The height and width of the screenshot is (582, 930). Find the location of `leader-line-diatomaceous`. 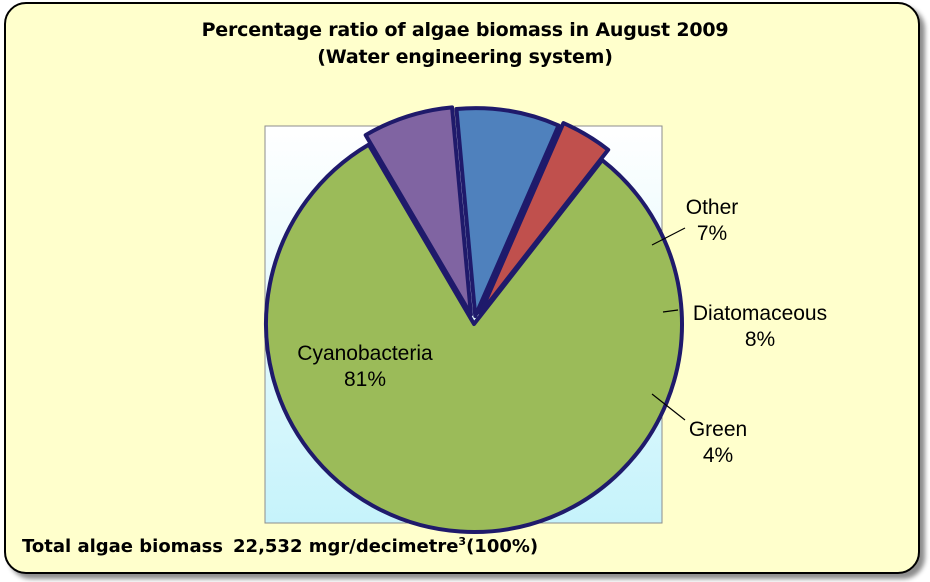

leader-line-diatomaceous is located at coordinates (670, 311).